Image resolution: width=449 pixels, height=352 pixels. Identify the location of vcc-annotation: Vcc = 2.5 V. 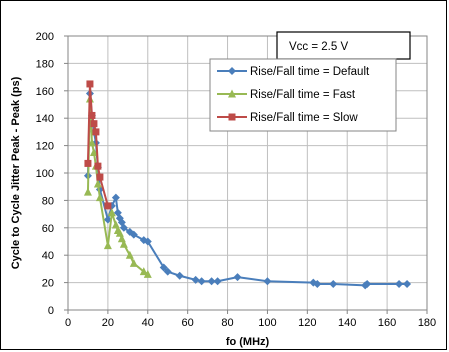
(343, 45).